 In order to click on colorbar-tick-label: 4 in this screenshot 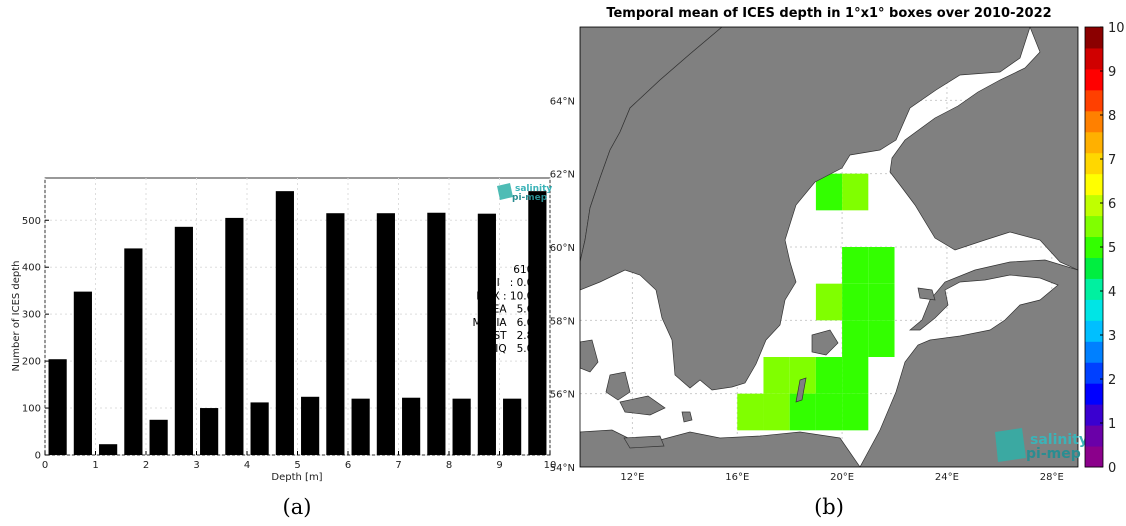, I will do `click(1112, 292)`.